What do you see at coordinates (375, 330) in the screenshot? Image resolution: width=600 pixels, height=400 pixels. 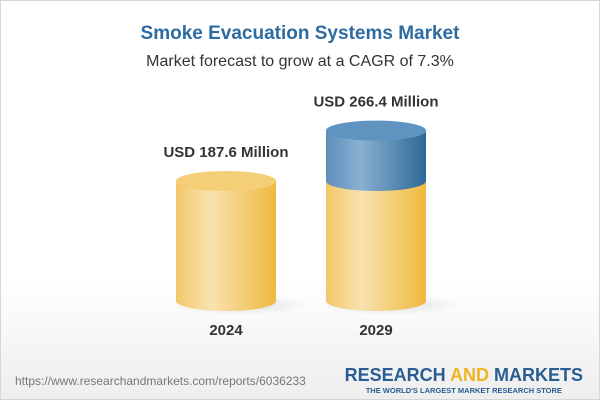 I see `category-label: 2029` at bounding box center [375, 330].